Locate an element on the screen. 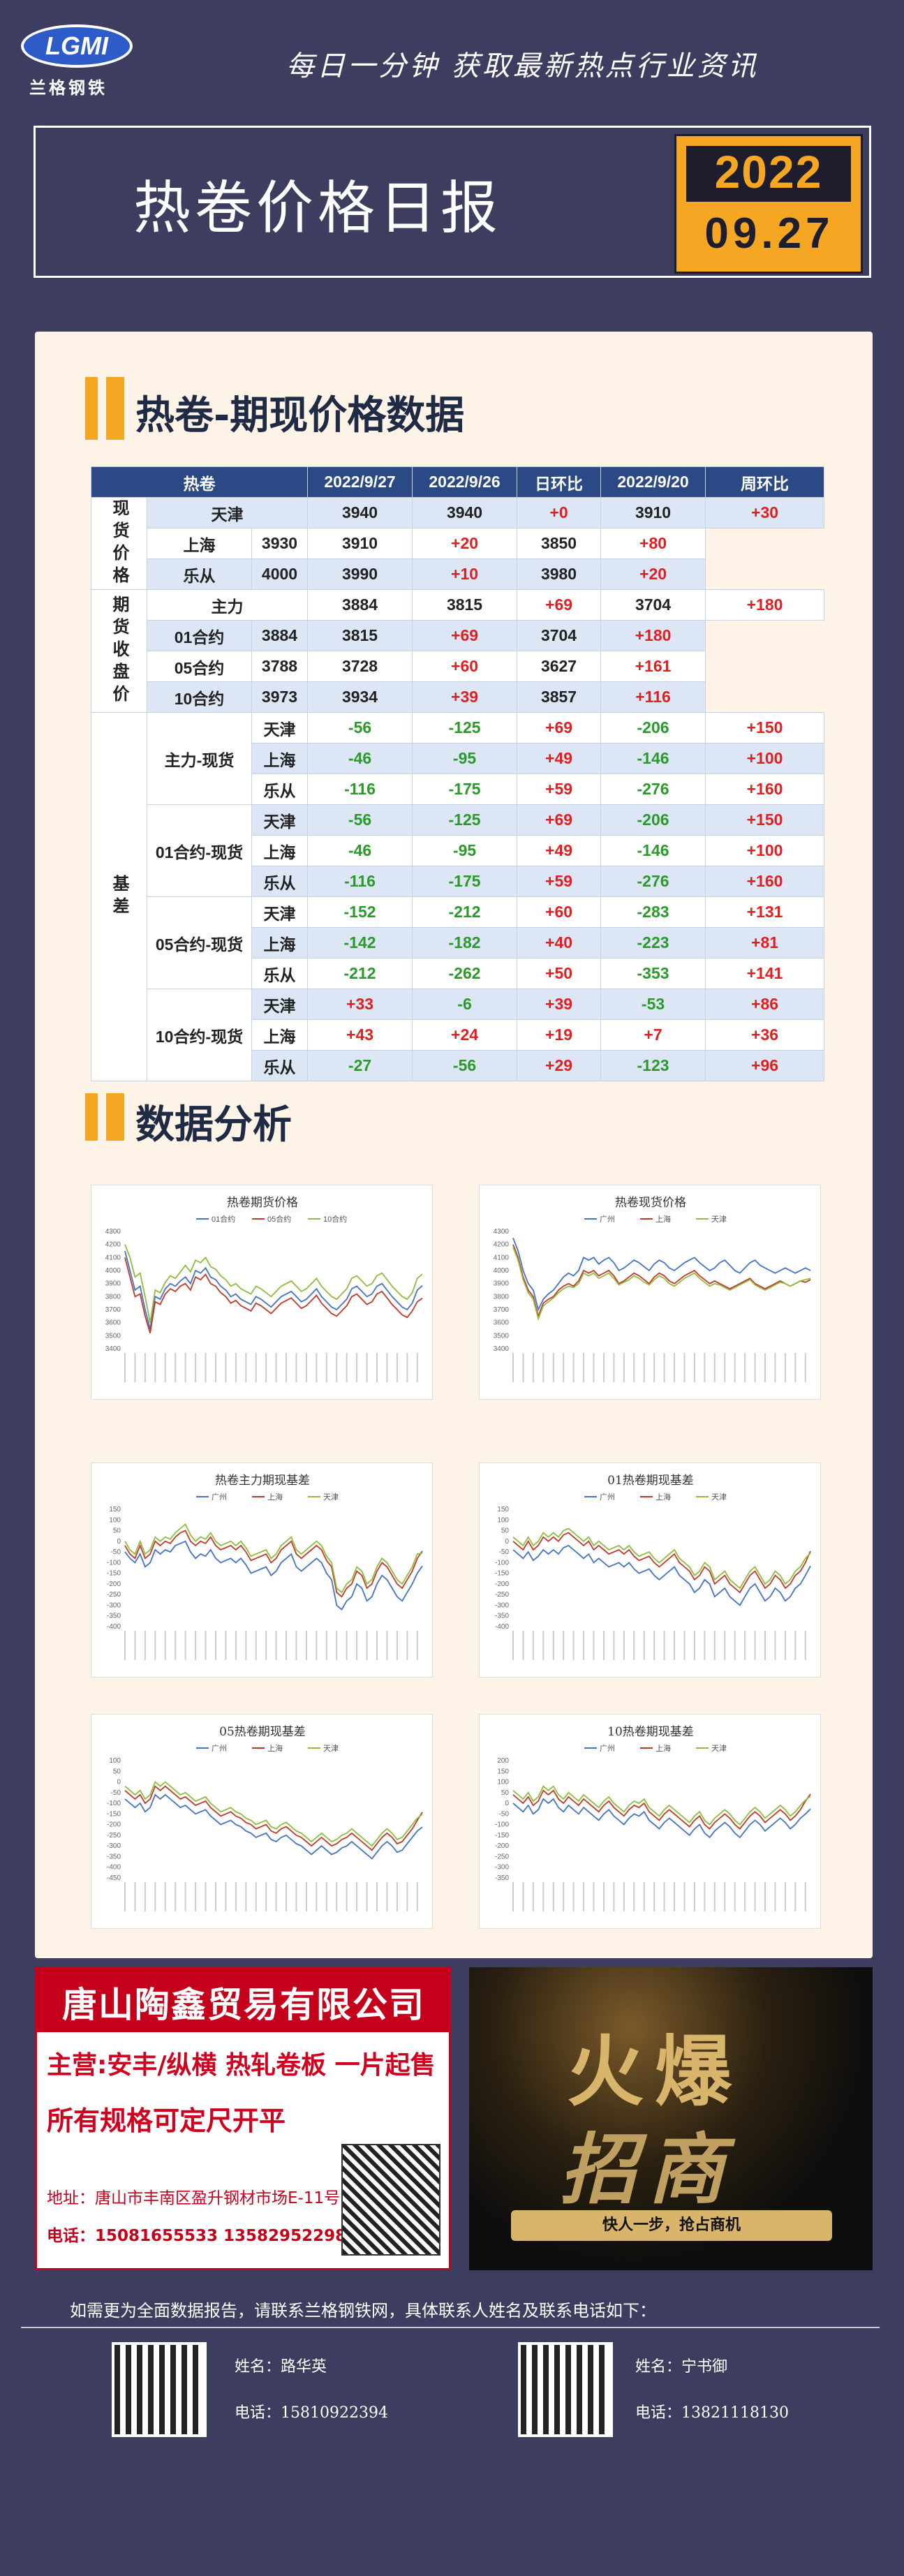 The width and height of the screenshot is (904, 2576). ad-main-business: 主营:安丰/纵横 热轧卷板 一片起售 is located at coordinates (241, 2065).